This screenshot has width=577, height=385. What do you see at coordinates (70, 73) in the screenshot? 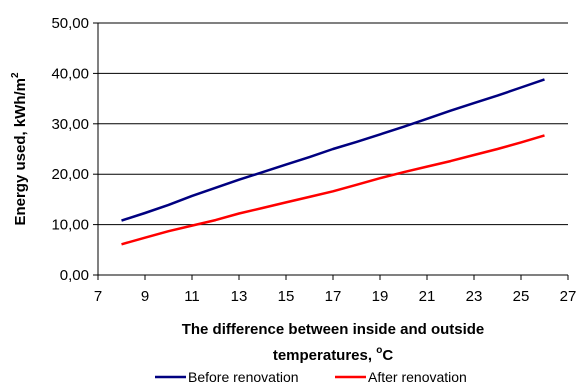
I see `y-tick-label: 40,00` at bounding box center [70, 73].